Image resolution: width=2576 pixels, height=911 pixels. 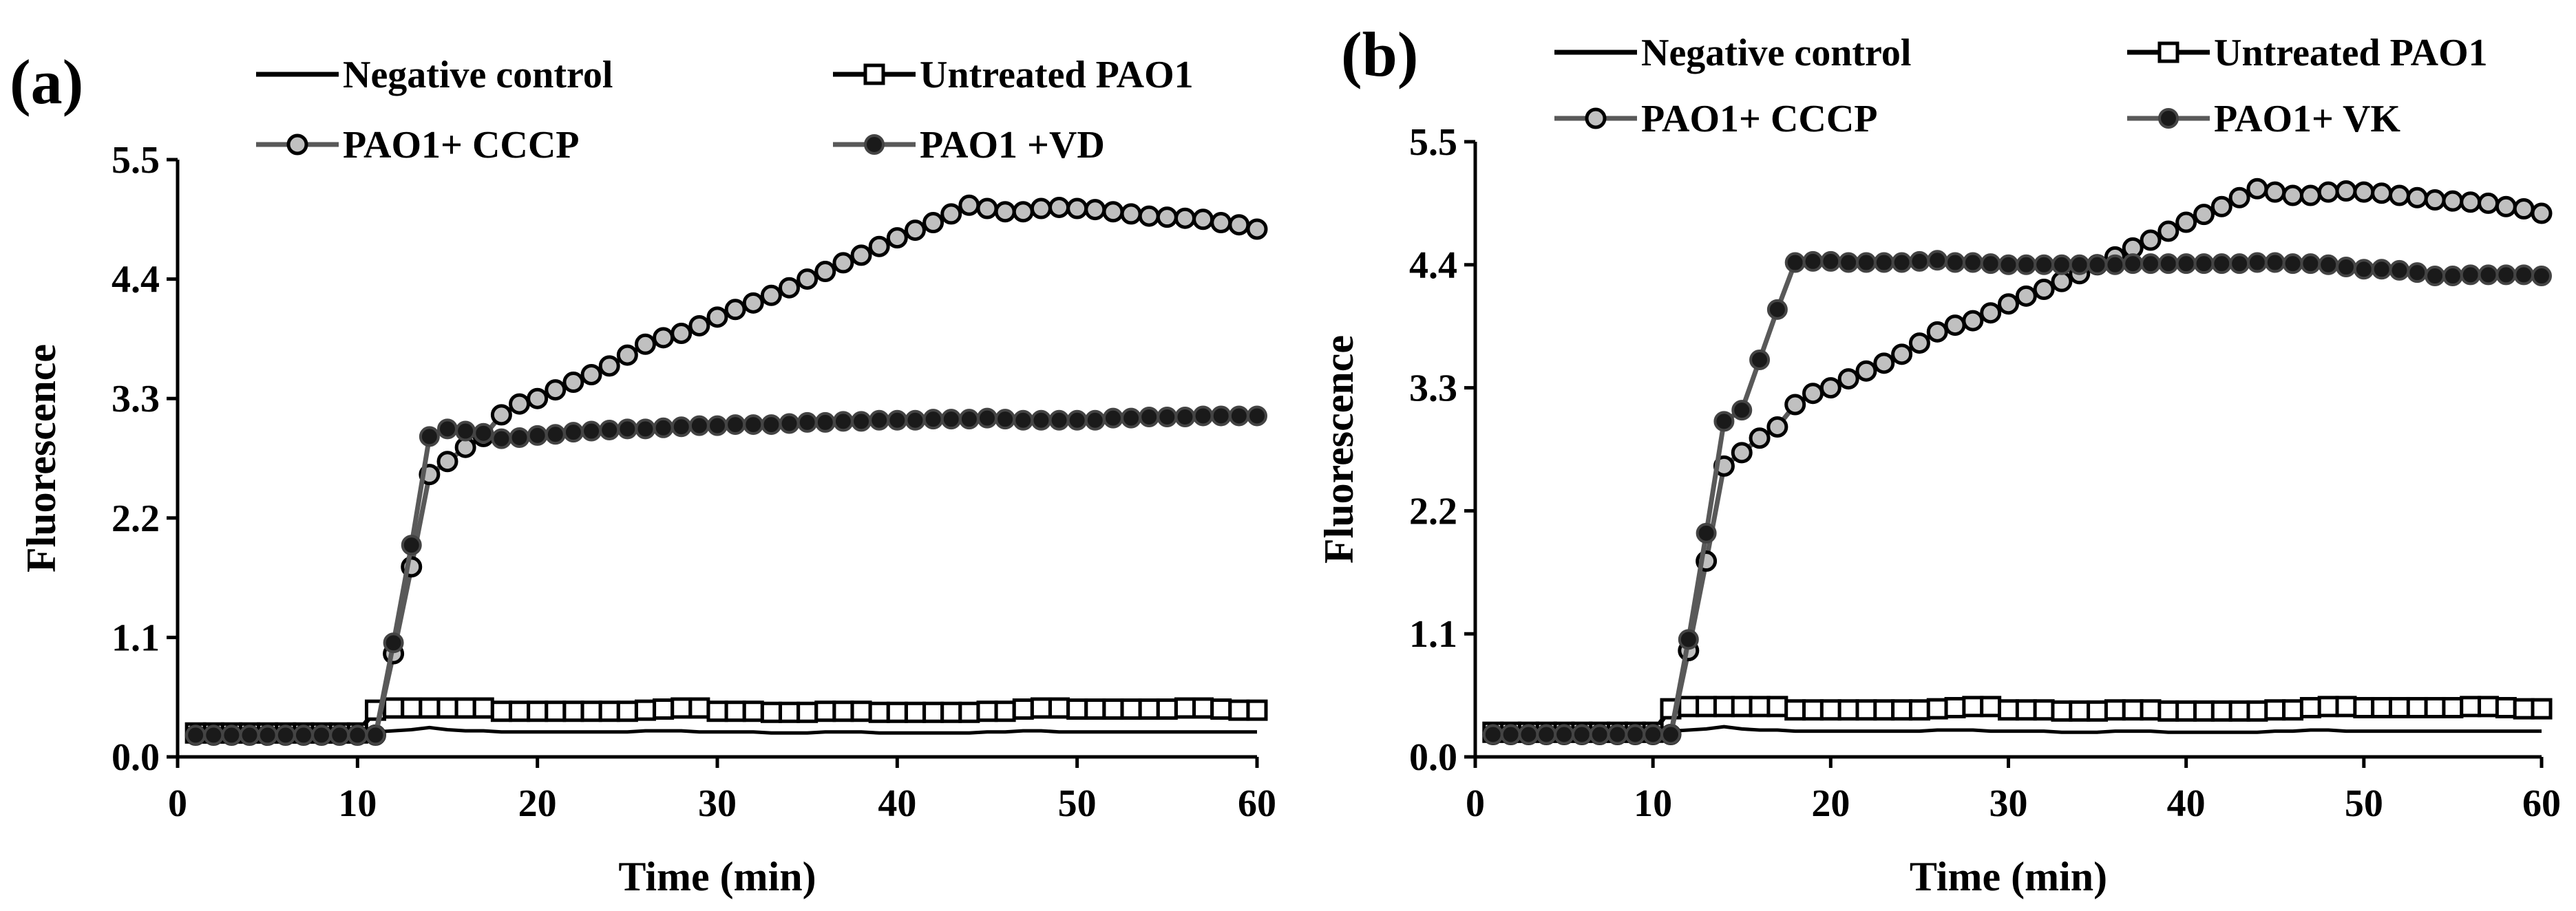 What do you see at coordinates (2009, 803) in the screenshot?
I see `x-tick-label: 30` at bounding box center [2009, 803].